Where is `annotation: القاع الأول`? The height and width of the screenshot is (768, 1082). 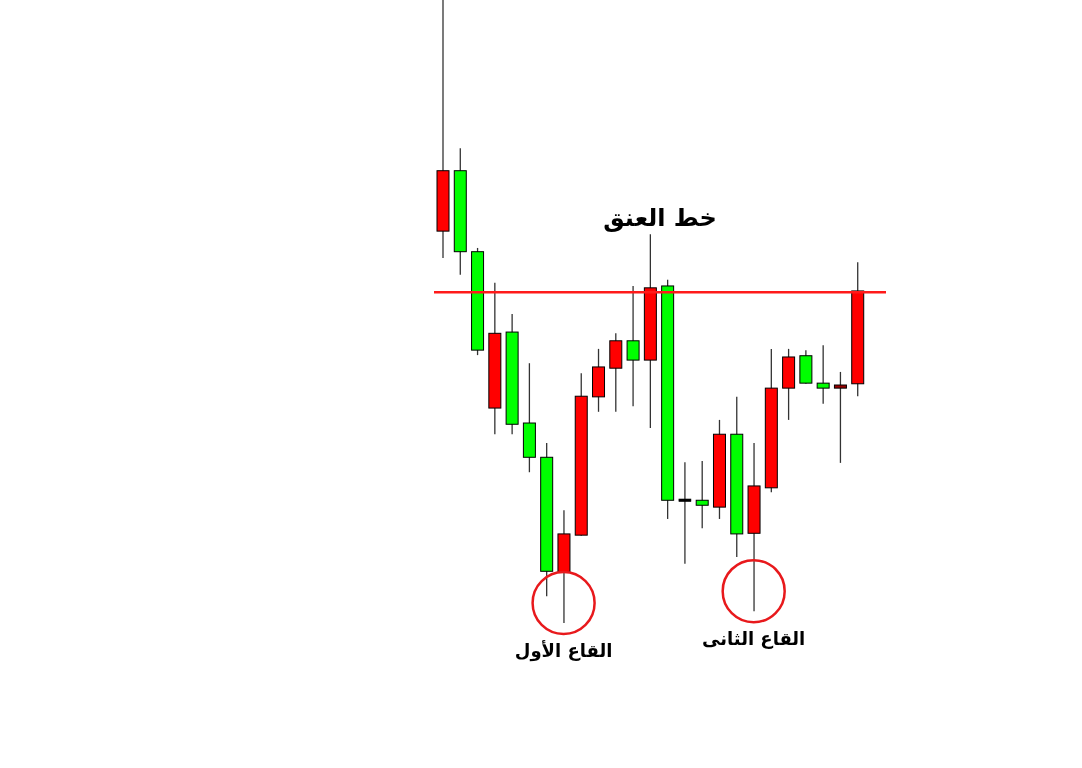
annotation: القاع الأول is located at coordinates (563, 651).